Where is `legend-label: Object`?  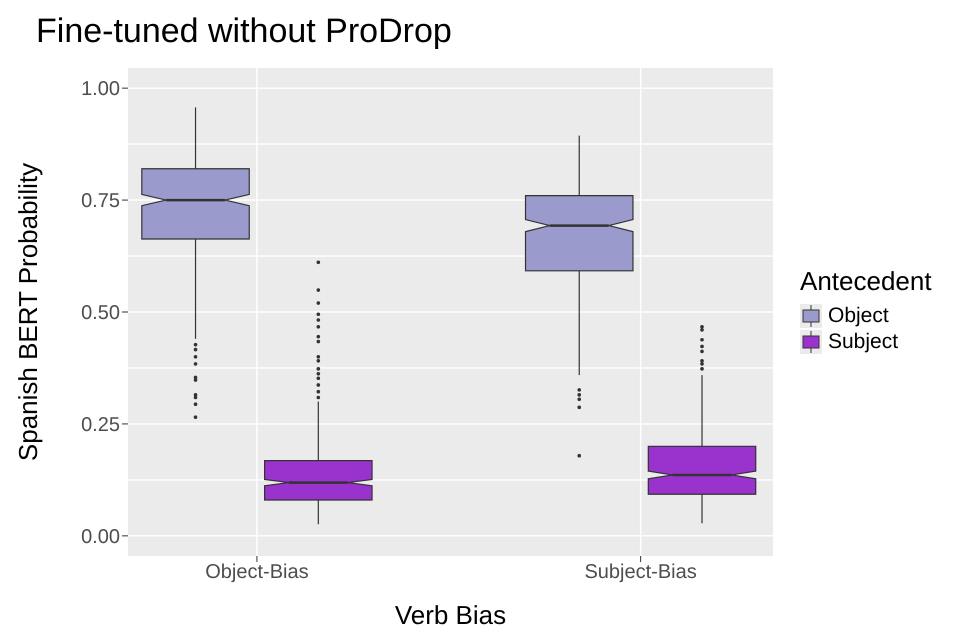
legend-label: Object is located at coordinates (858, 316).